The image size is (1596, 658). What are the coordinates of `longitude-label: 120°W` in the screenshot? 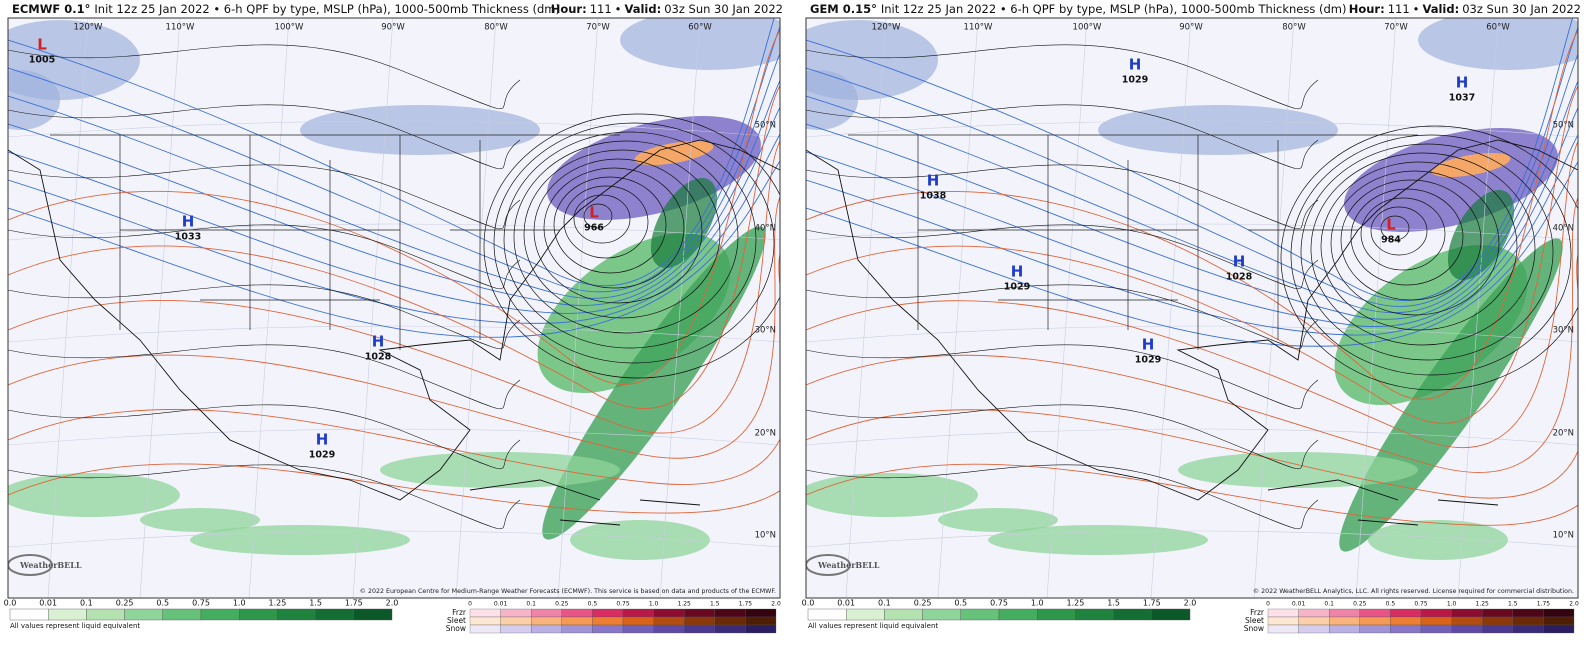 It's located at (886, 28).